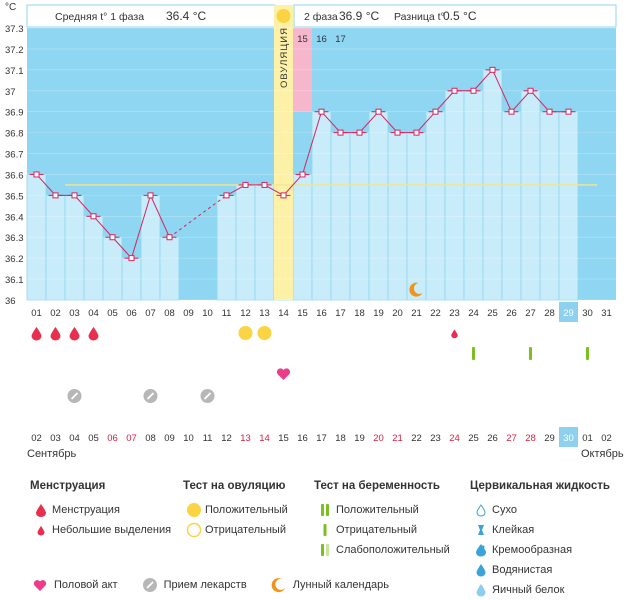  I want to click on cycle-day-label: 25, so click(492, 313).